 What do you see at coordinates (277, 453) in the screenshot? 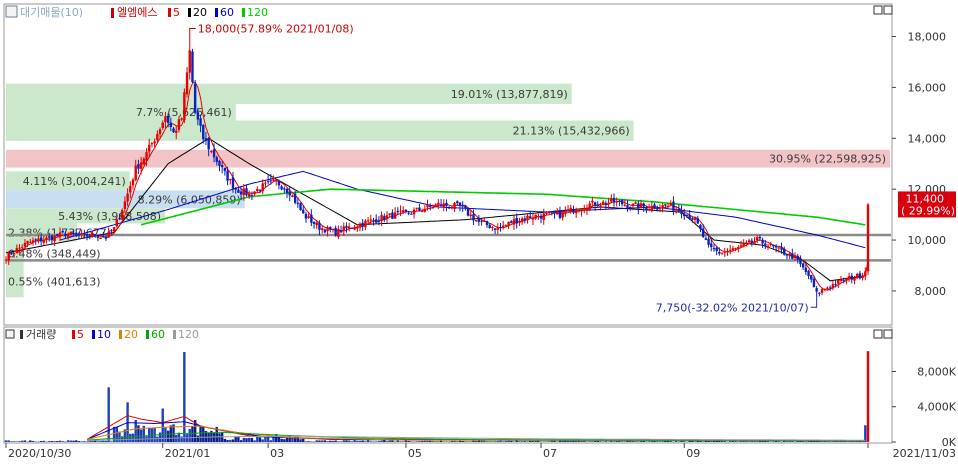
I see `x-axis-label: 03` at bounding box center [277, 453].